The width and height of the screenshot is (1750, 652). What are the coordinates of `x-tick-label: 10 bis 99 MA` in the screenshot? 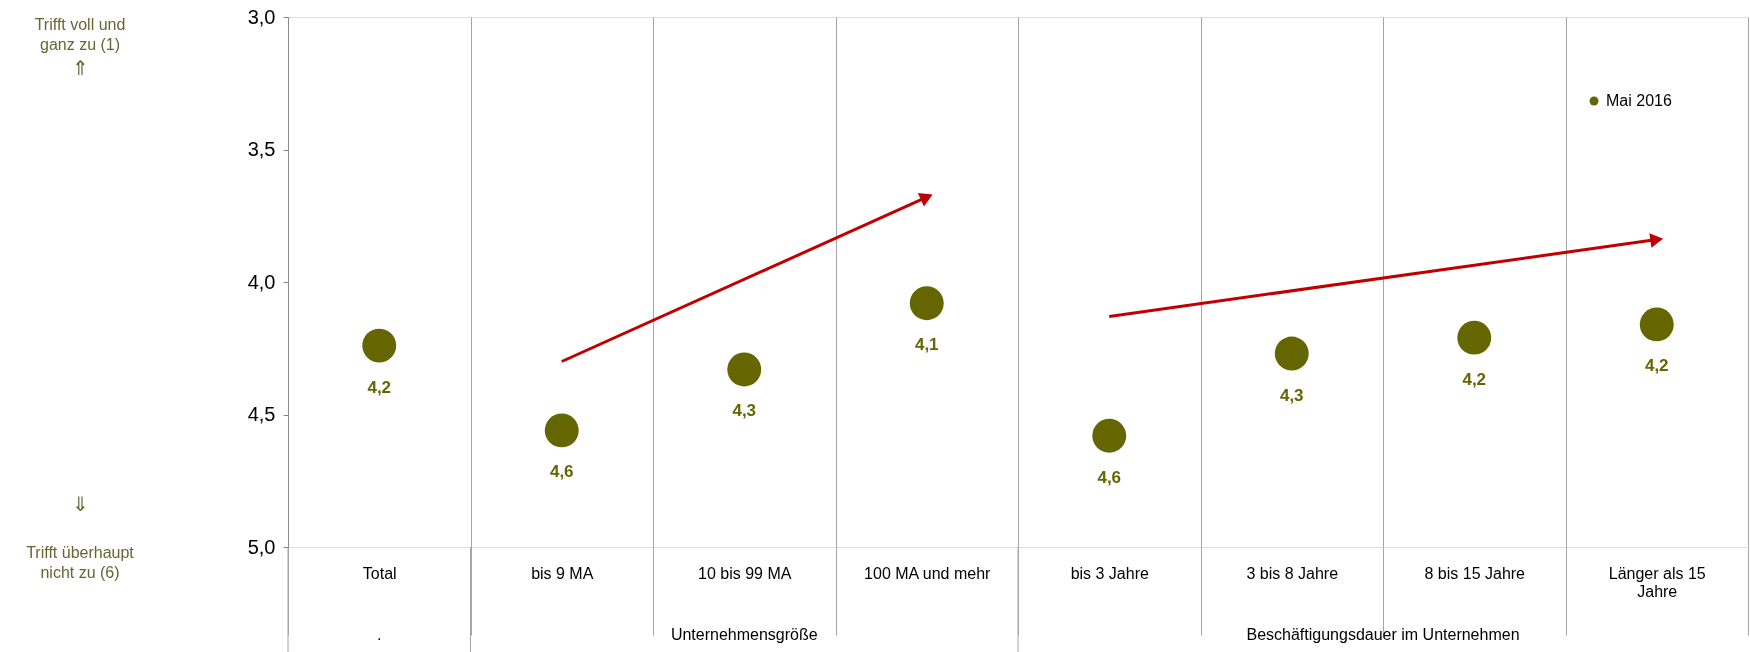 It's located at (745, 573).